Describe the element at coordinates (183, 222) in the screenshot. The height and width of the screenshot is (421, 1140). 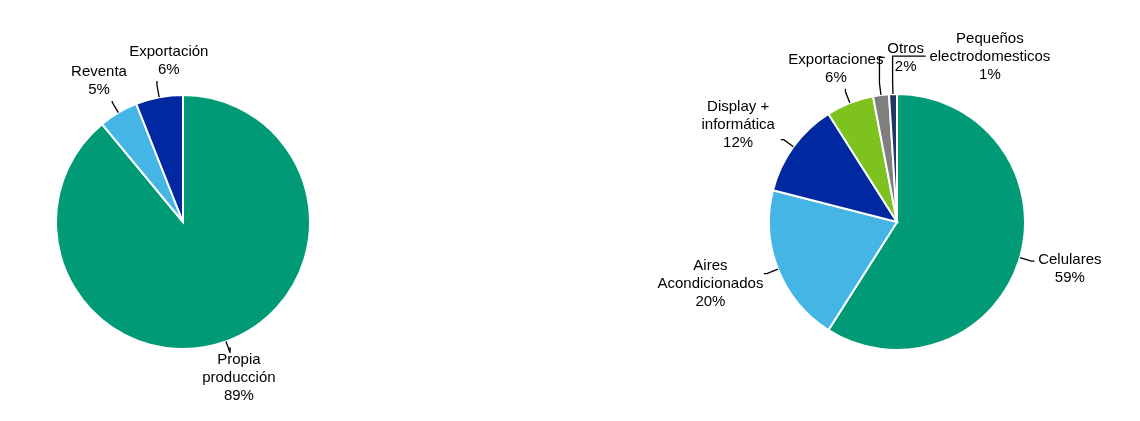
I see `pie-slice` at that location.